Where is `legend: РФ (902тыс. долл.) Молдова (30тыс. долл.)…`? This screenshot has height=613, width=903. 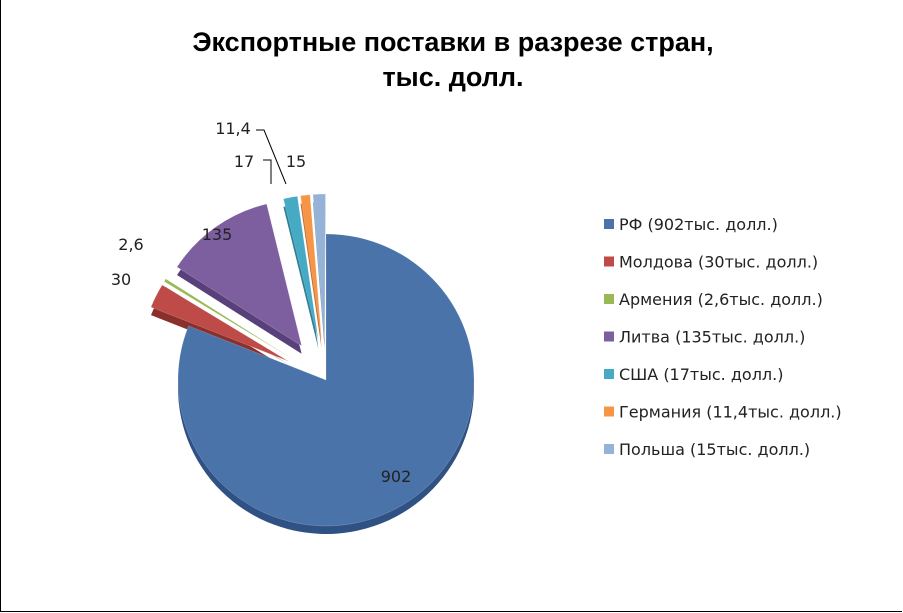 legend: РФ (902тыс. долл.) Молдова (30тыс. долл.)… is located at coordinates (723, 337).